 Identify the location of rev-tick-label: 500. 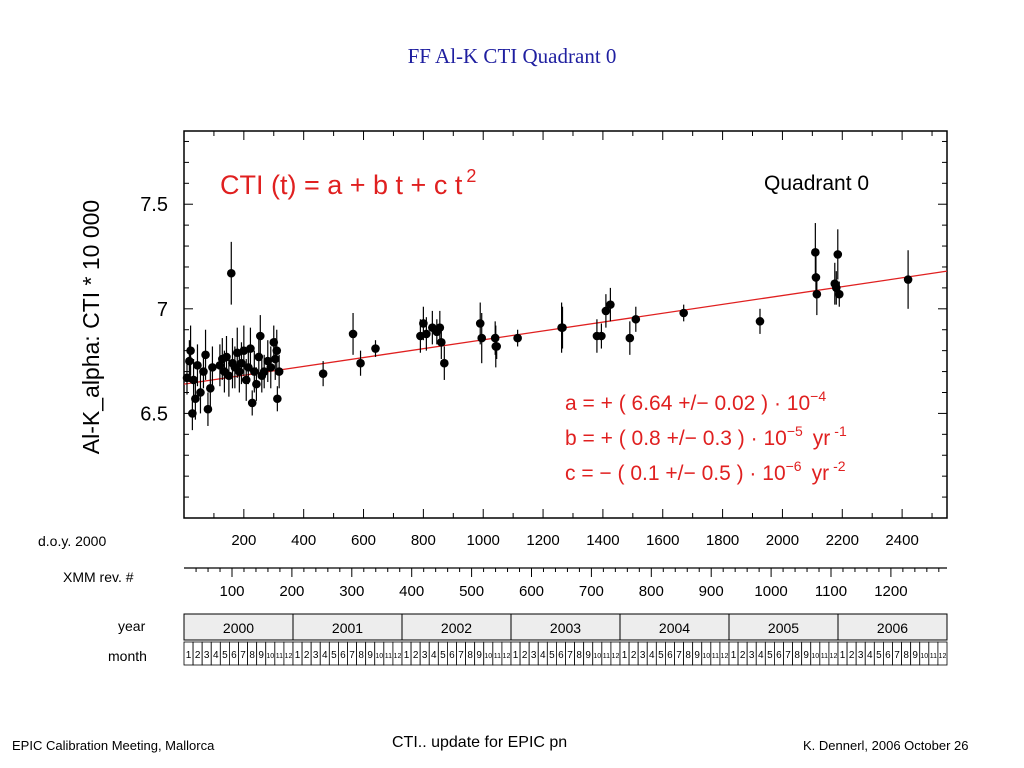
(471, 591).